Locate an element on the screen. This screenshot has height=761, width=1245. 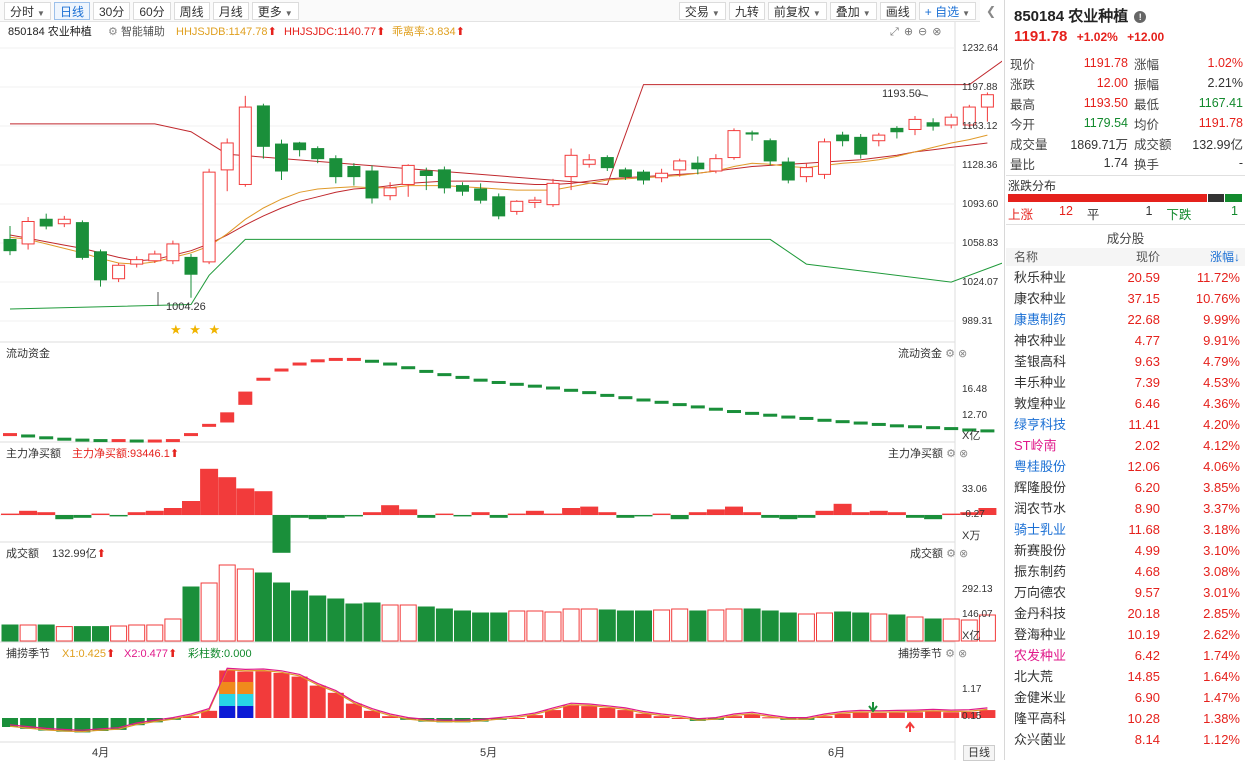
component-name: 辉隆股份 is located at coordinates (1040, 487).